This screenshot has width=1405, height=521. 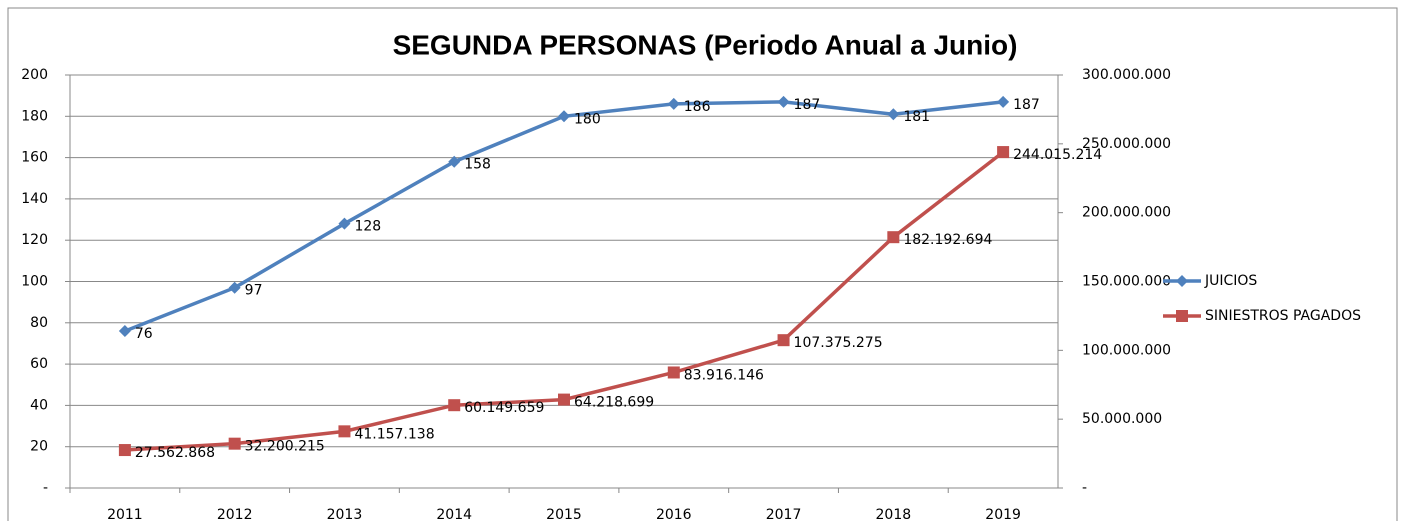 I want to click on y-tick-label: 100, so click(x=34, y=282).